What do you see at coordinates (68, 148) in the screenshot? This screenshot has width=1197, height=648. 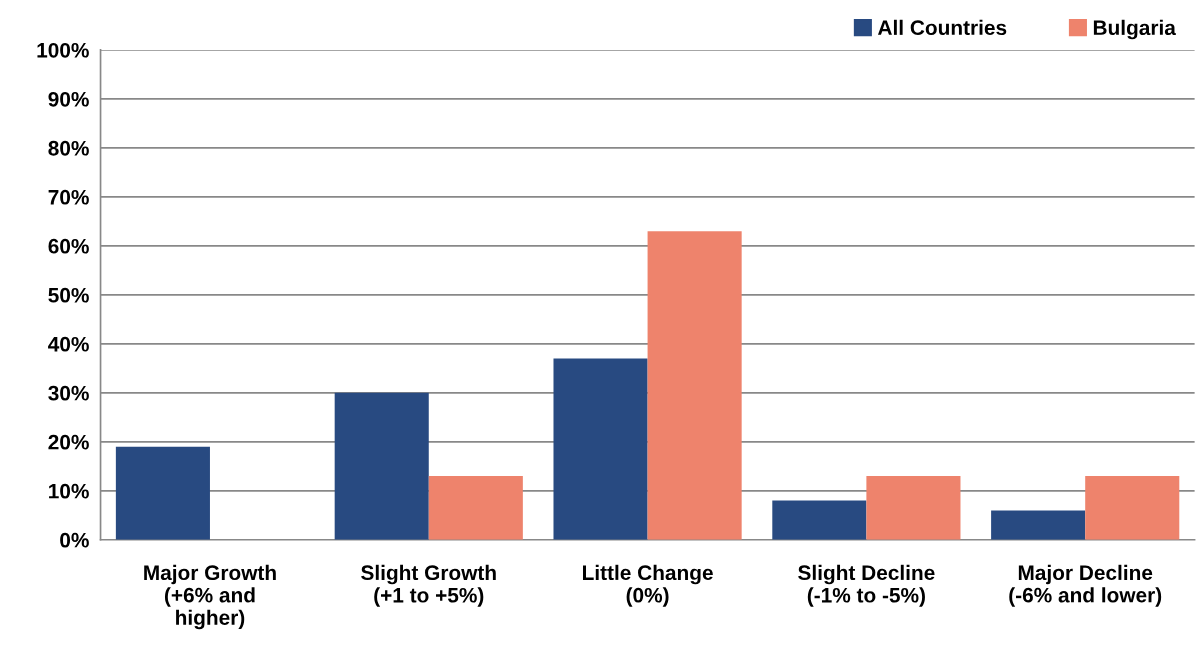 I see `y-tick-label: 80%` at bounding box center [68, 148].